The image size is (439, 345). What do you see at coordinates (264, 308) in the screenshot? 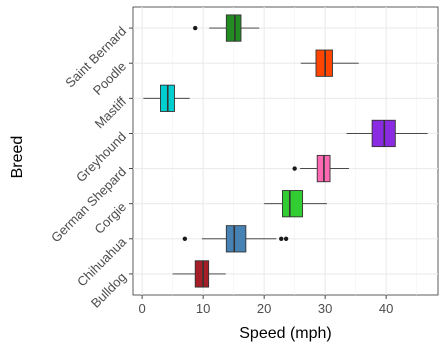
I see `x-tick-label: 20` at bounding box center [264, 308].